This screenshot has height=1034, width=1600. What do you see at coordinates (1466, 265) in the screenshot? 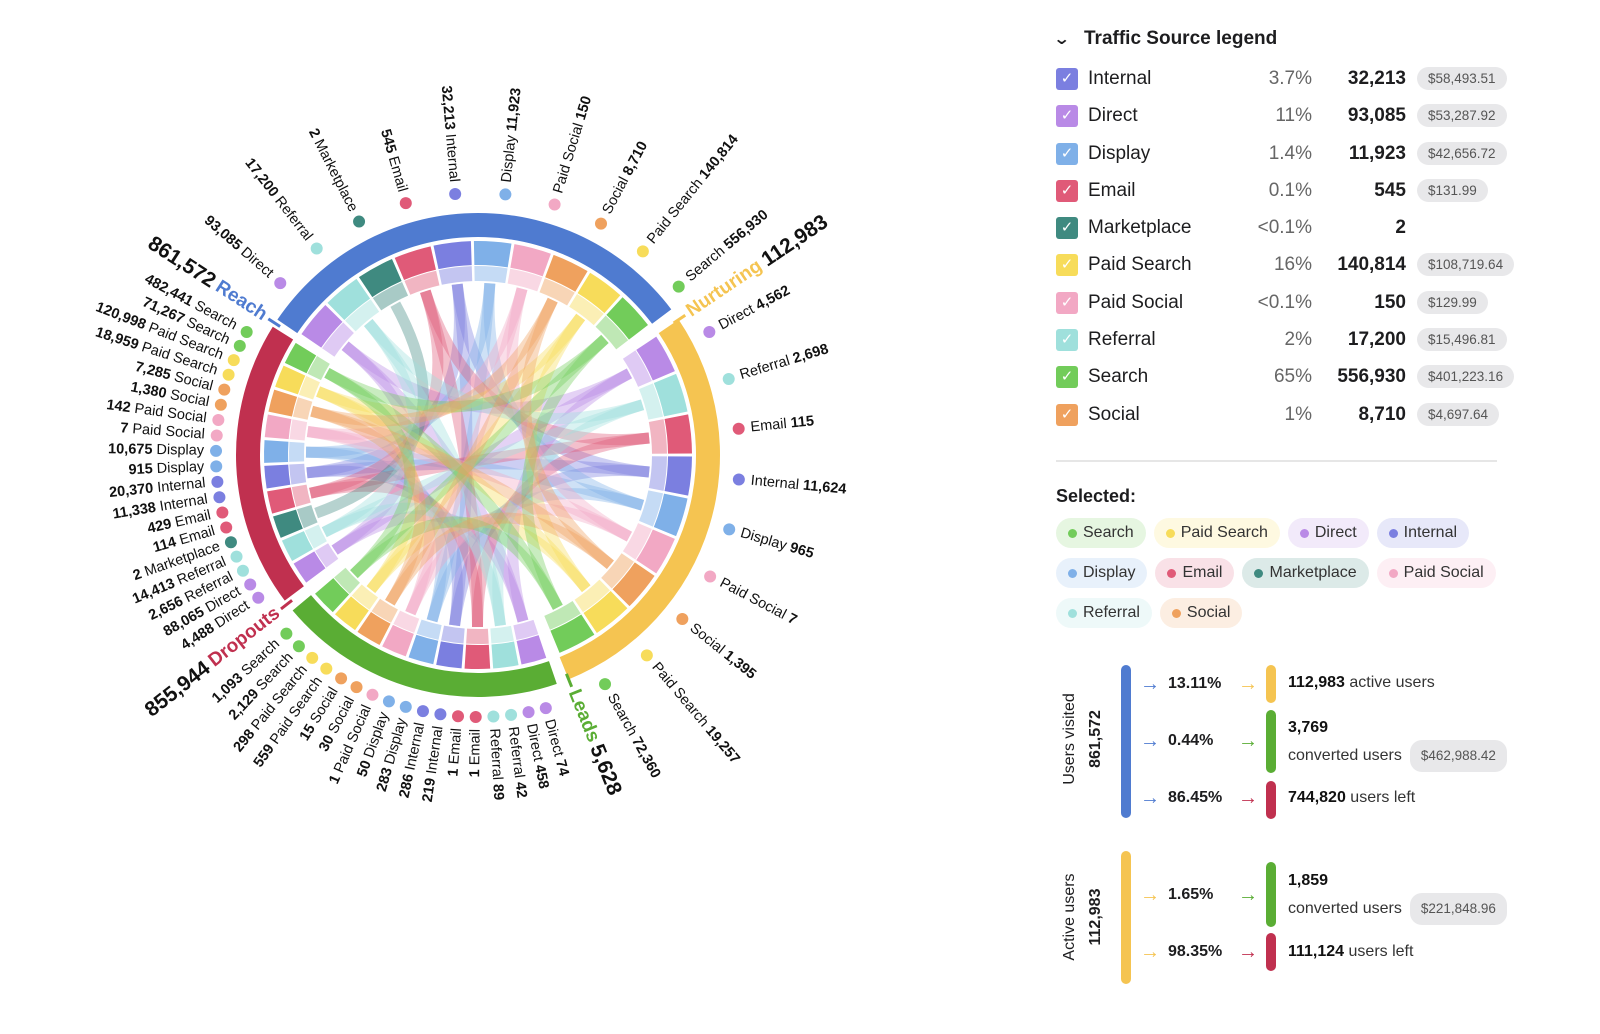
I see `revenue-badge: $108,719.64` at bounding box center [1466, 265].